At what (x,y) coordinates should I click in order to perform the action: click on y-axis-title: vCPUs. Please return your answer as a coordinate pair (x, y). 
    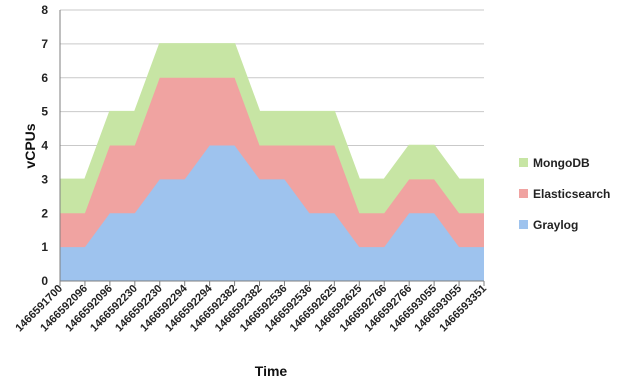
    Looking at the image, I should click on (30, 145).